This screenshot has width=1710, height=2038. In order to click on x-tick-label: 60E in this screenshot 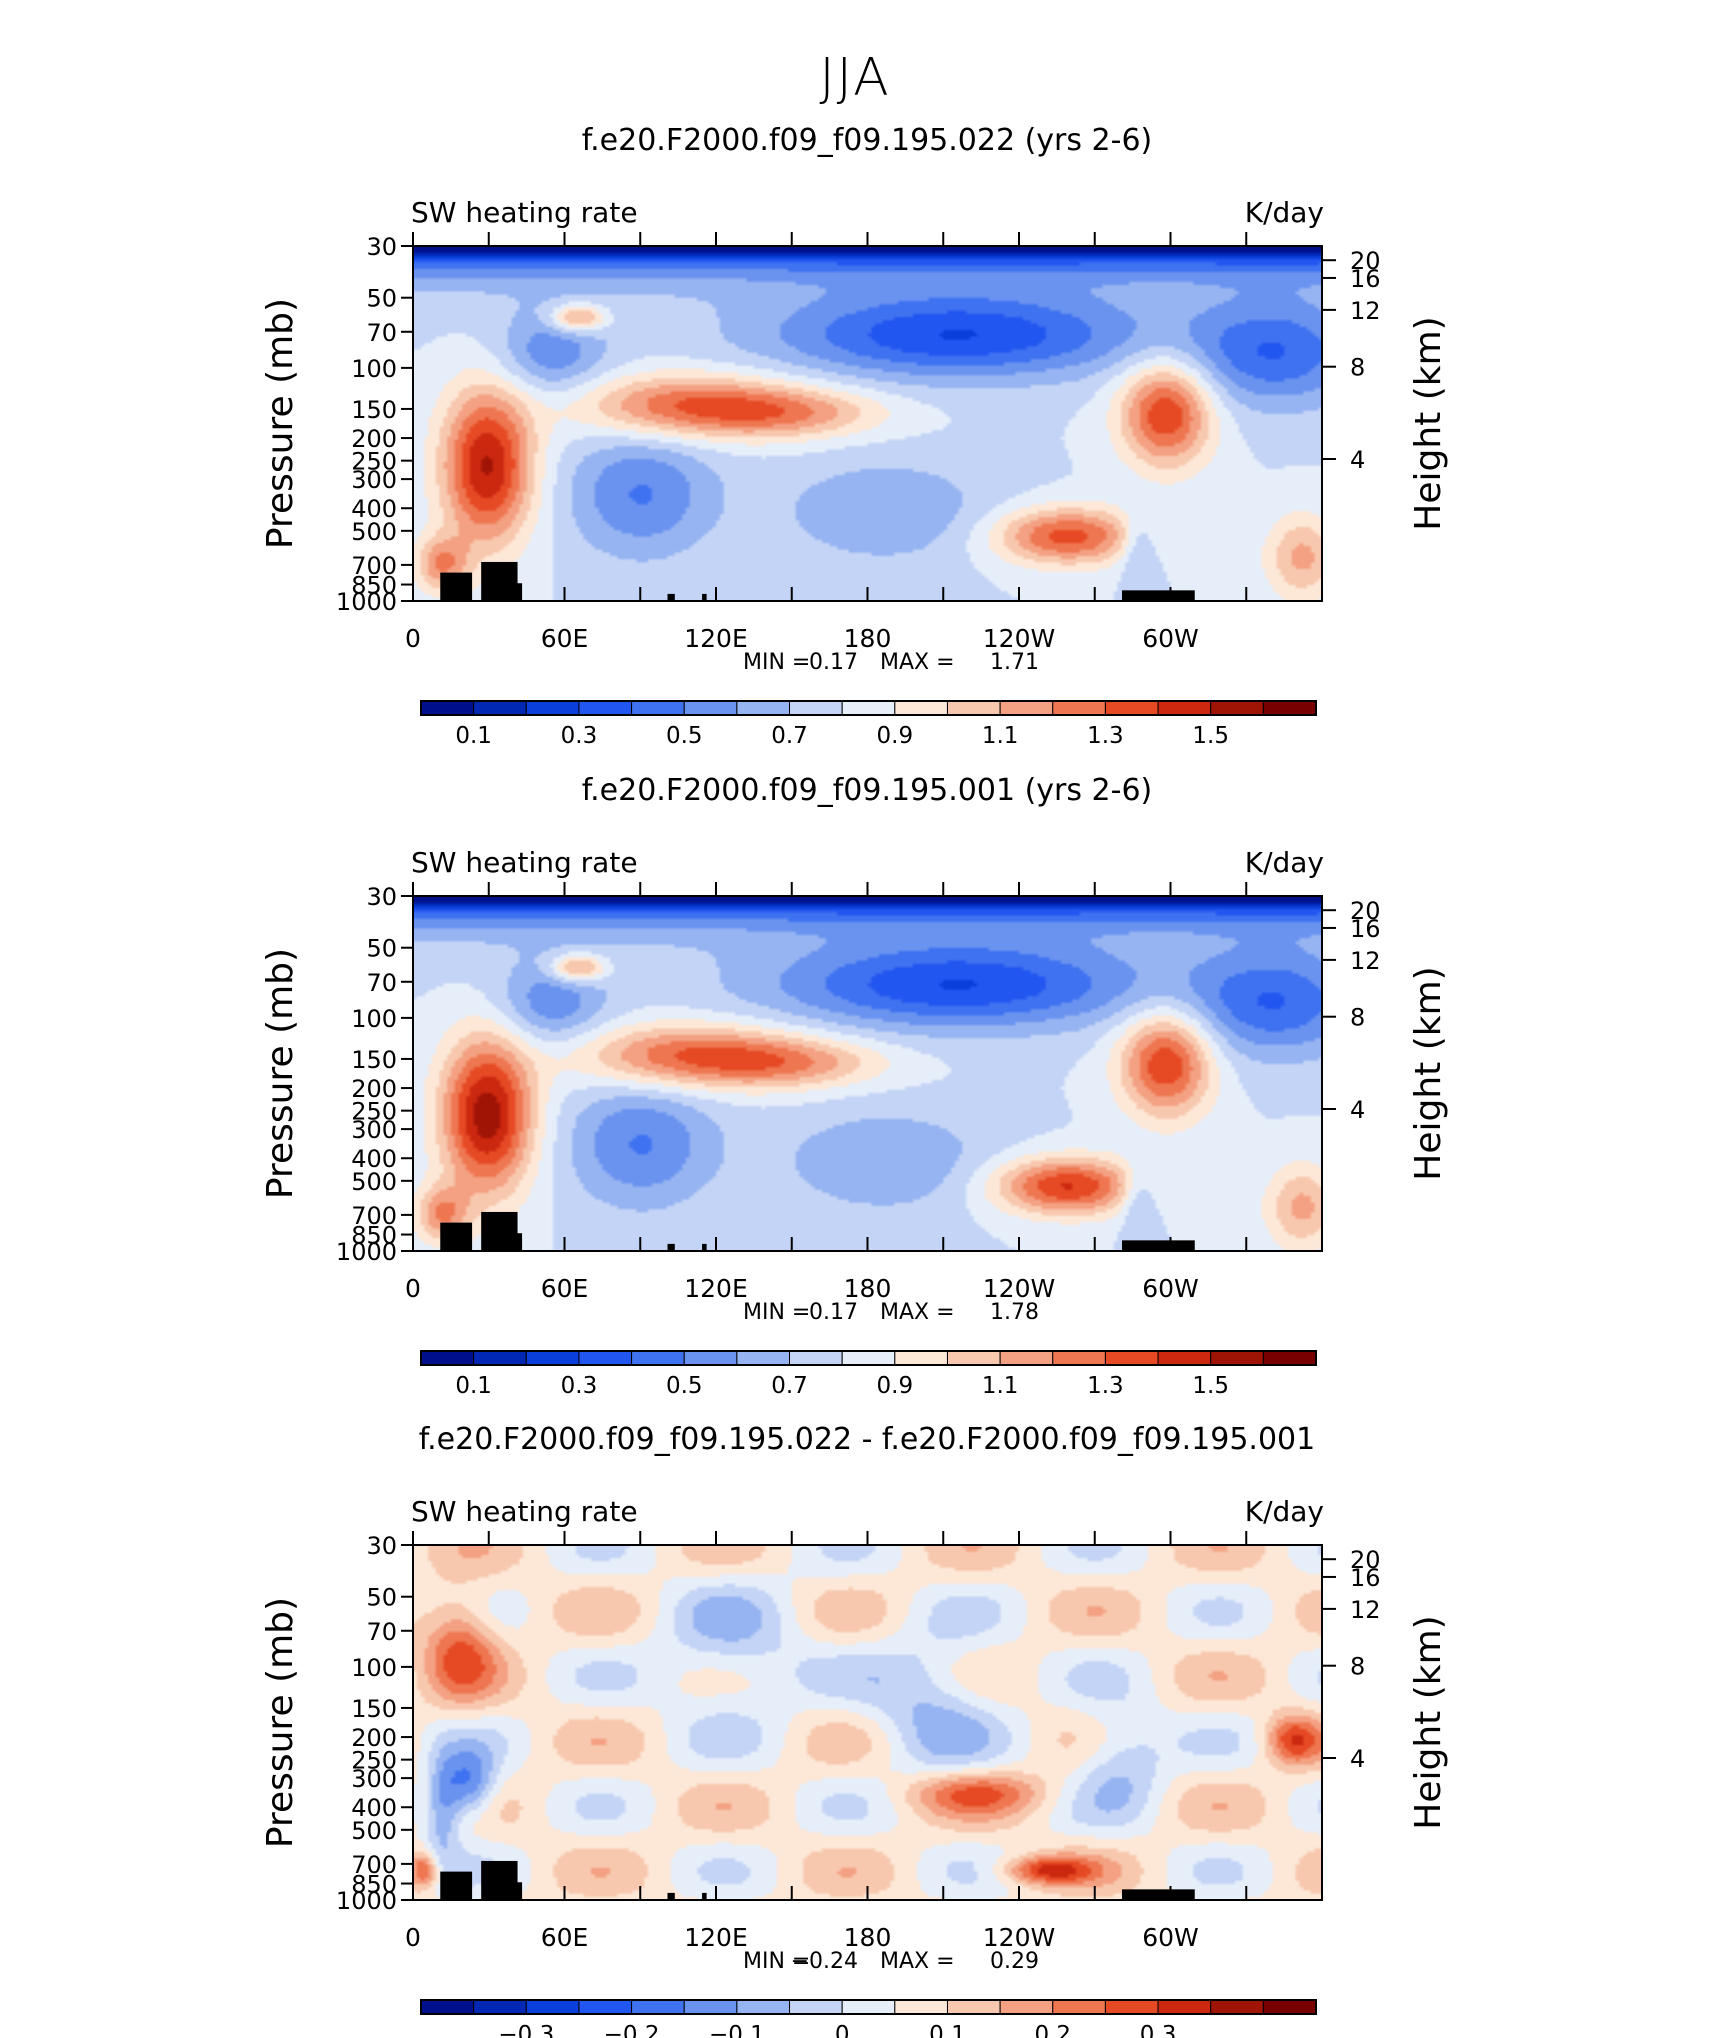, I will do `click(565, 638)`.